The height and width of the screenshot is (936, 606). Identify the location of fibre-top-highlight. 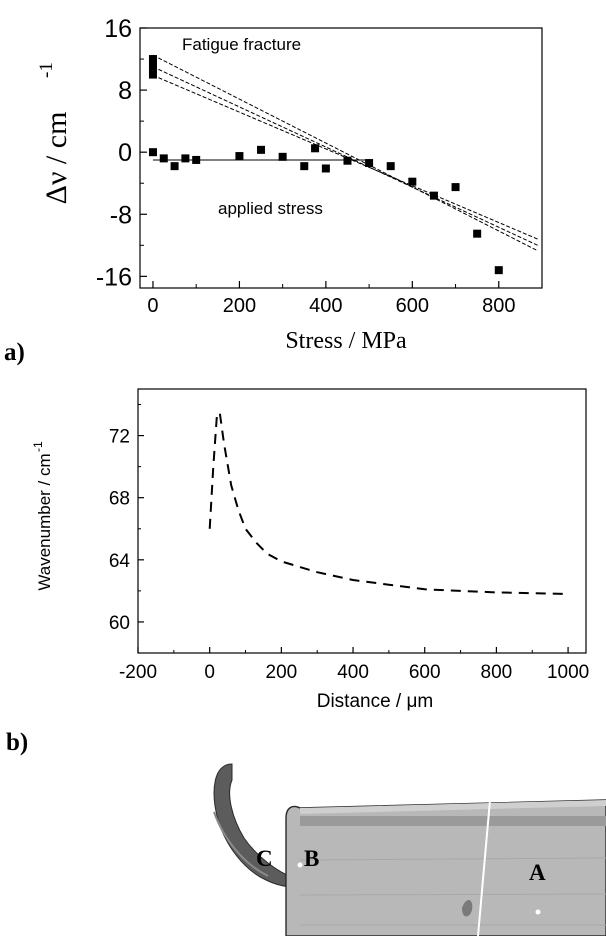
(453, 807).